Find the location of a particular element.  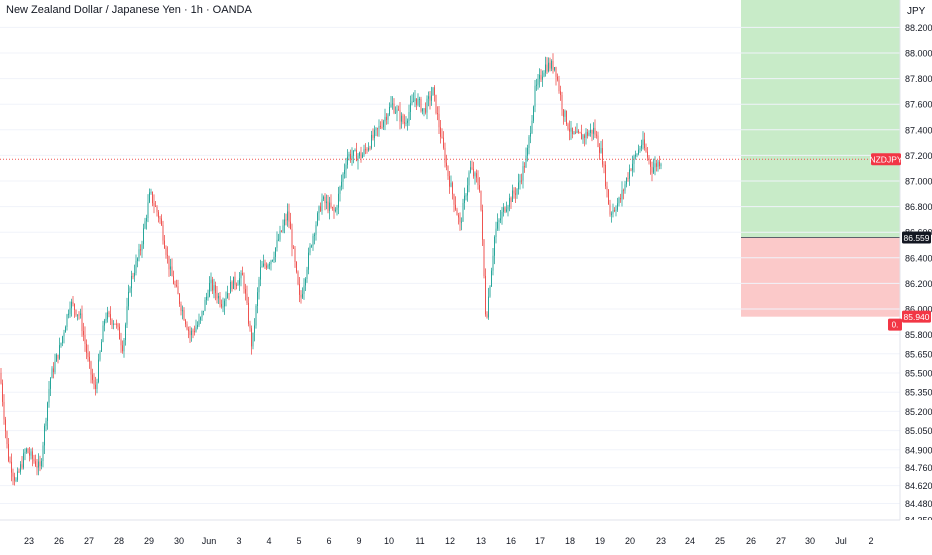

price-tick-label: 85.650 is located at coordinates (918, 354).